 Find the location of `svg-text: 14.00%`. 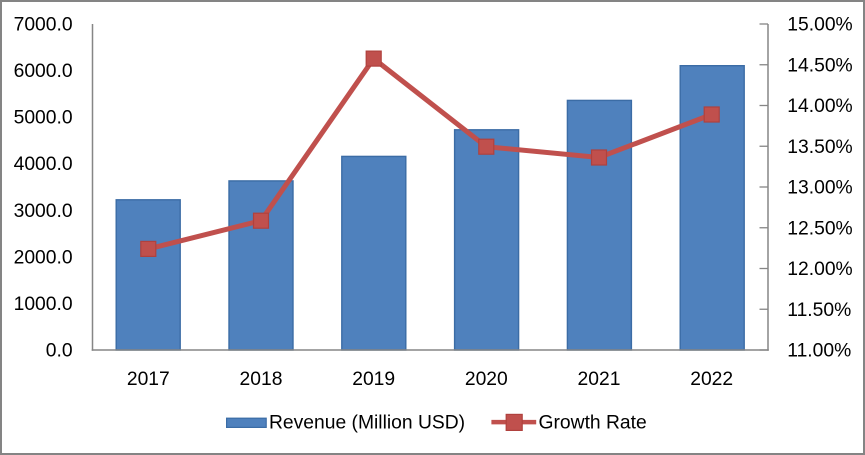

svg-text: 14.00% is located at coordinates (819, 106).